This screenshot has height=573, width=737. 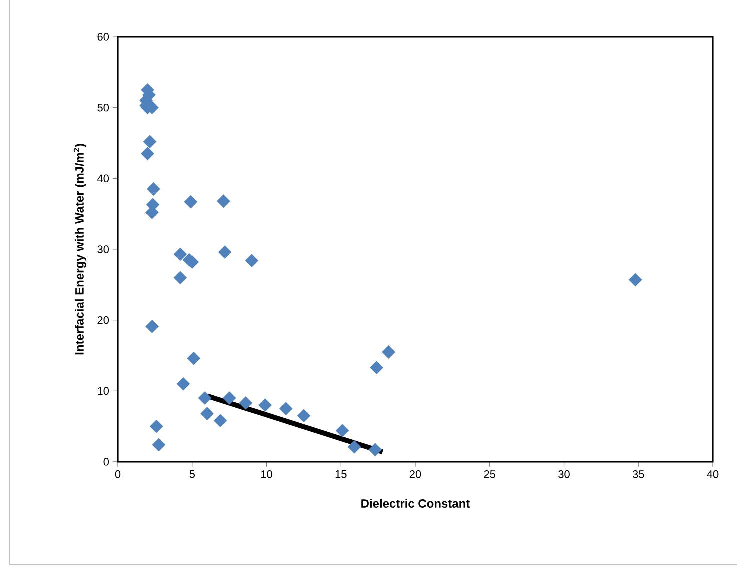 What do you see at coordinates (104, 37) in the screenshot?
I see `y-tick-label: 60` at bounding box center [104, 37].